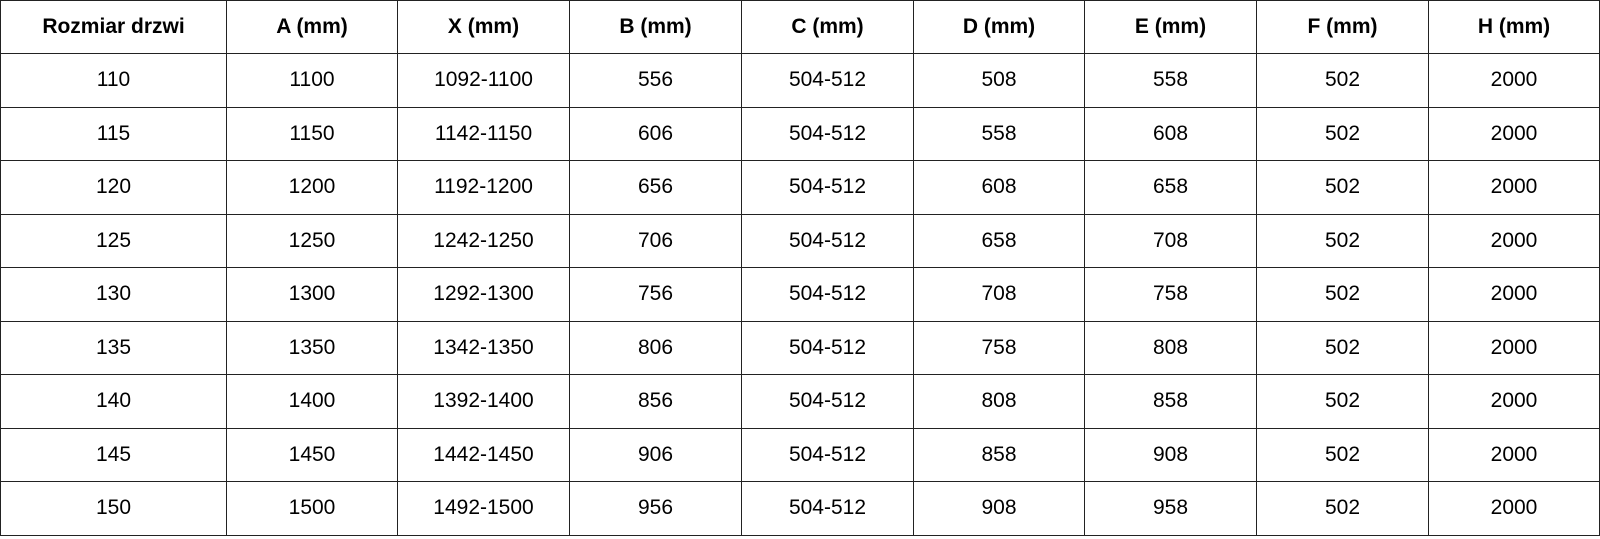 The image size is (1600, 539). Describe the element at coordinates (113, 401) in the screenshot. I see `table-cell: 140` at that location.